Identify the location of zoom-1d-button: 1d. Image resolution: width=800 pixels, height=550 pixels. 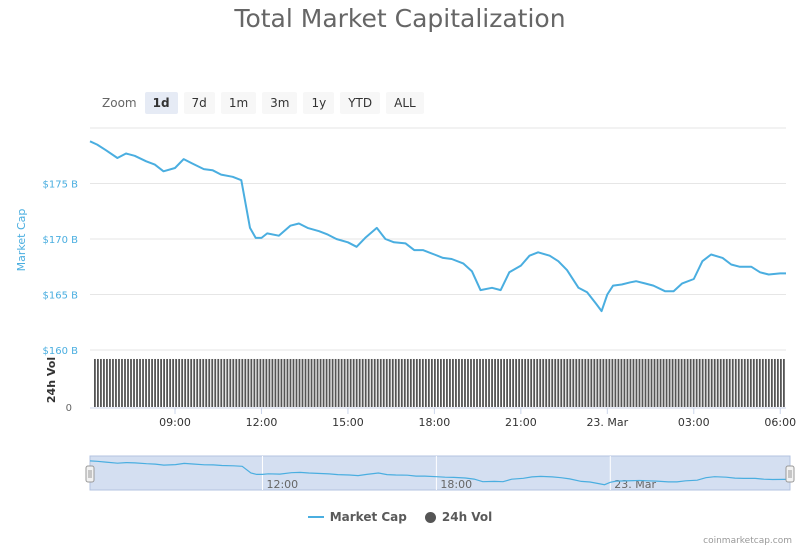
(161, 103).